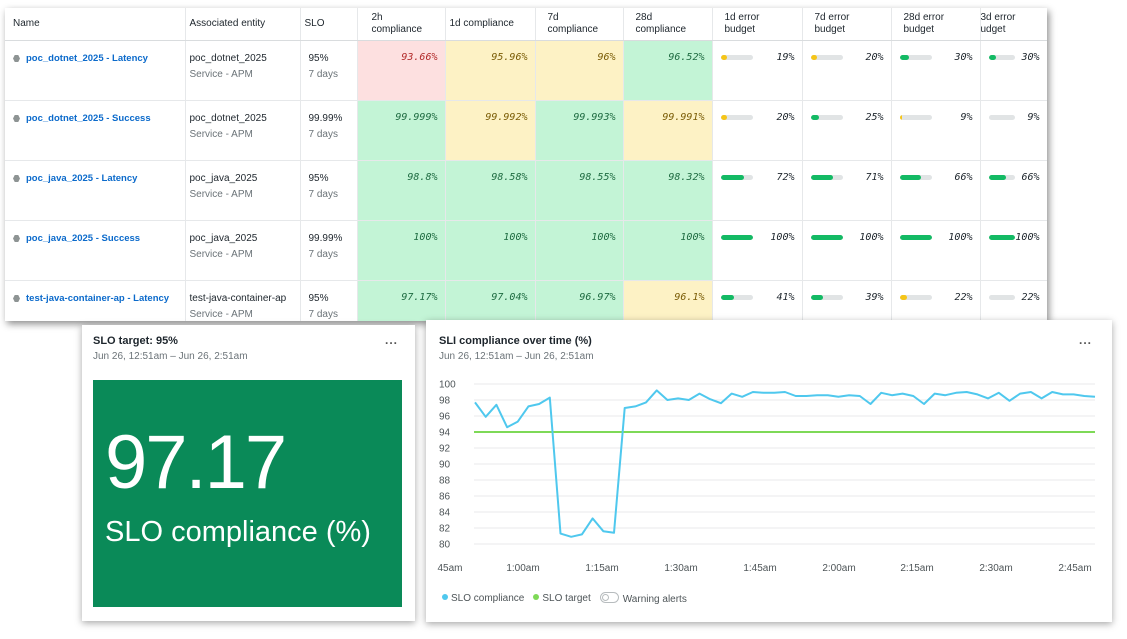 The height and width of the screenshot is (639, 1127). What do you see at coordinates (686, 177) in the screenshot?
I see `compliance-value: 98.32%` at bounding box center [686, 177].